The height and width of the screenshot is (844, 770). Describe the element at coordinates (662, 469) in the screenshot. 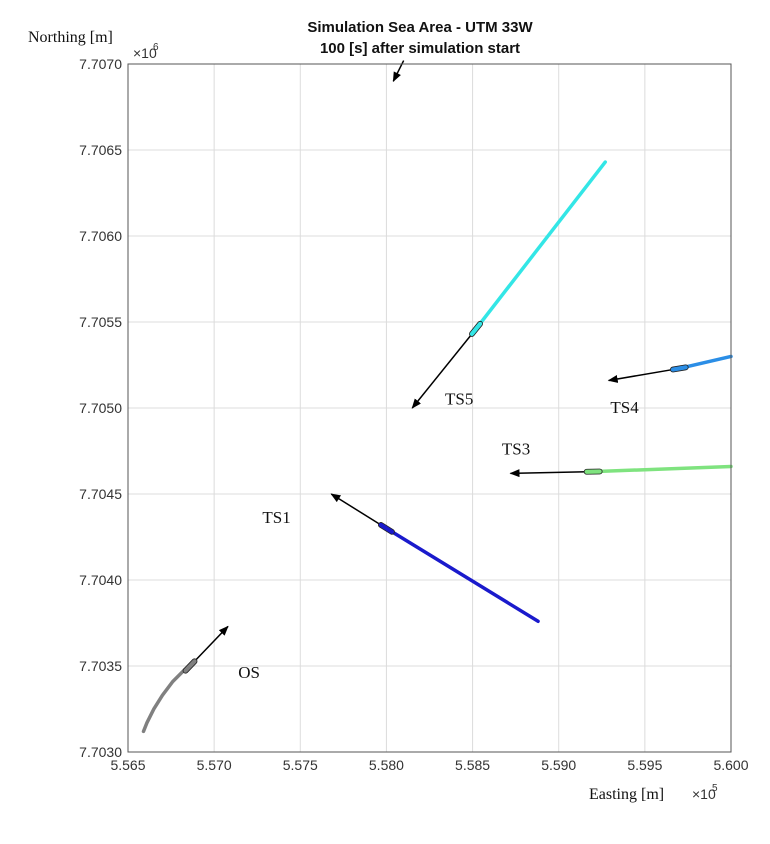

I see `ts3-track` at that location.